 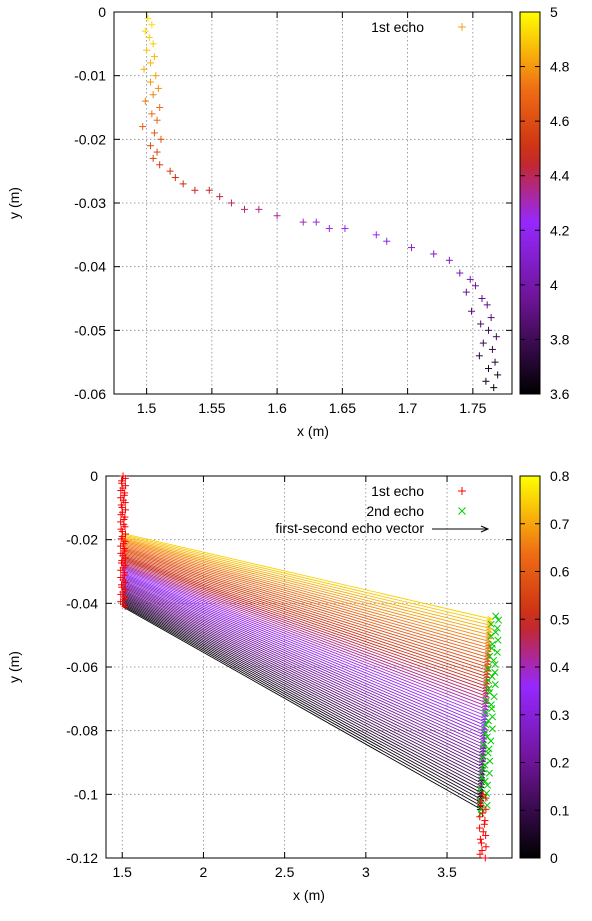 I want to click on bottom-colorbar-label-6: 0.6, so click(x=560, y=572).